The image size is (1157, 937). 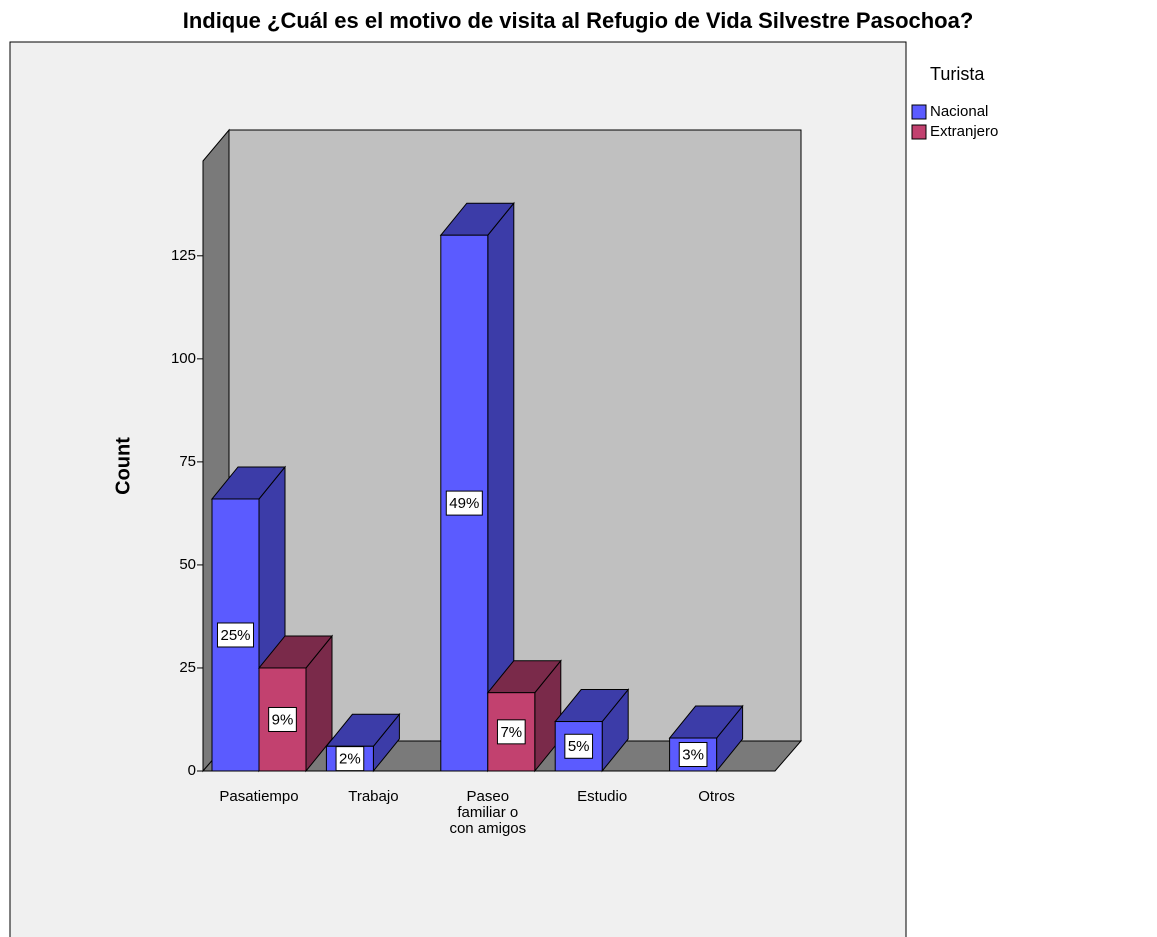 I want to click on x-tick-label: Otros, so click(x=716, y=797).